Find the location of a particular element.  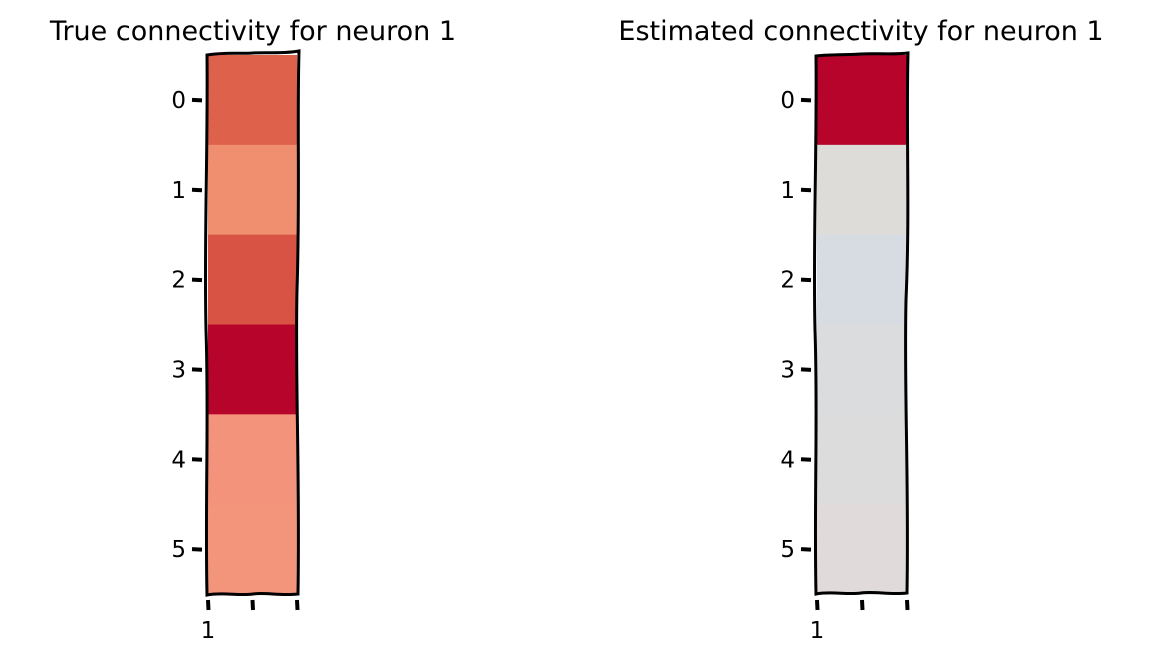

estimated-connectivity-title: Estimated connectivity for neuron 1 is located at coordinates (860, 31).